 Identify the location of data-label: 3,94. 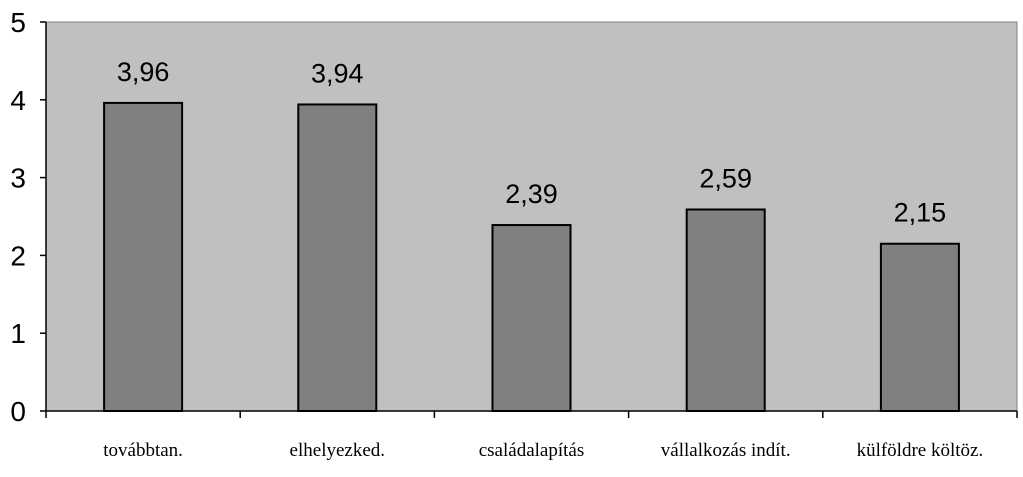
(337, 73).